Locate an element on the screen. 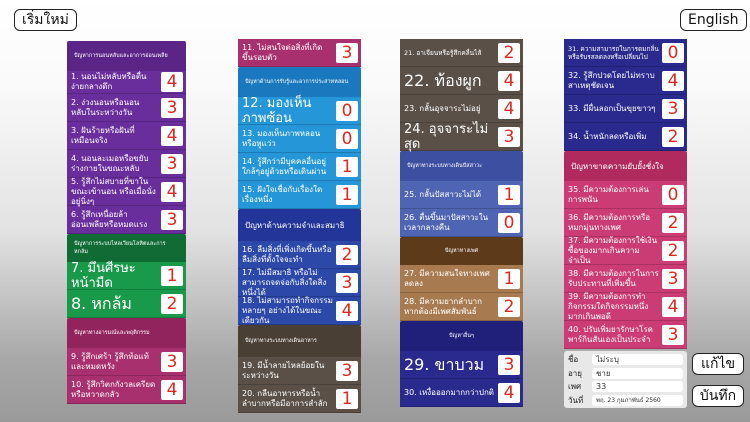  symptom-item: 12. มองเห็นภาพซ้อน 0 is located at coordinates (299, 111).